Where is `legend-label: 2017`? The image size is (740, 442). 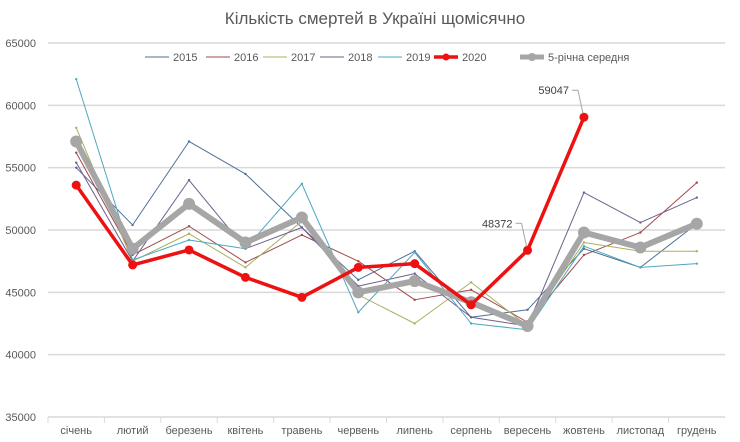
legend-label: 2017 is located at coordinates (303, 58).